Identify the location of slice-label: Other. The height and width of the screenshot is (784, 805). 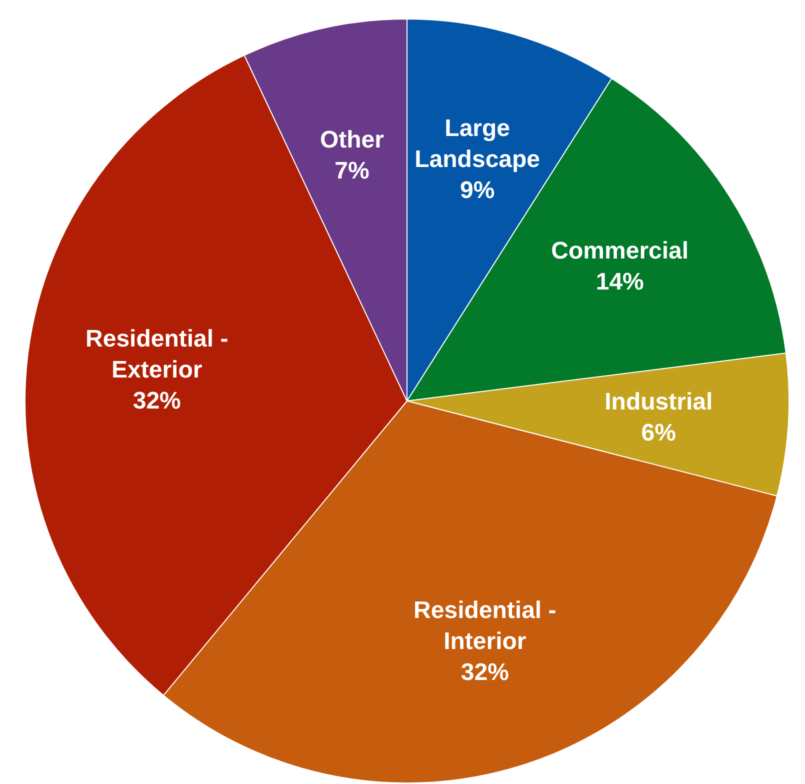
(352, 139).